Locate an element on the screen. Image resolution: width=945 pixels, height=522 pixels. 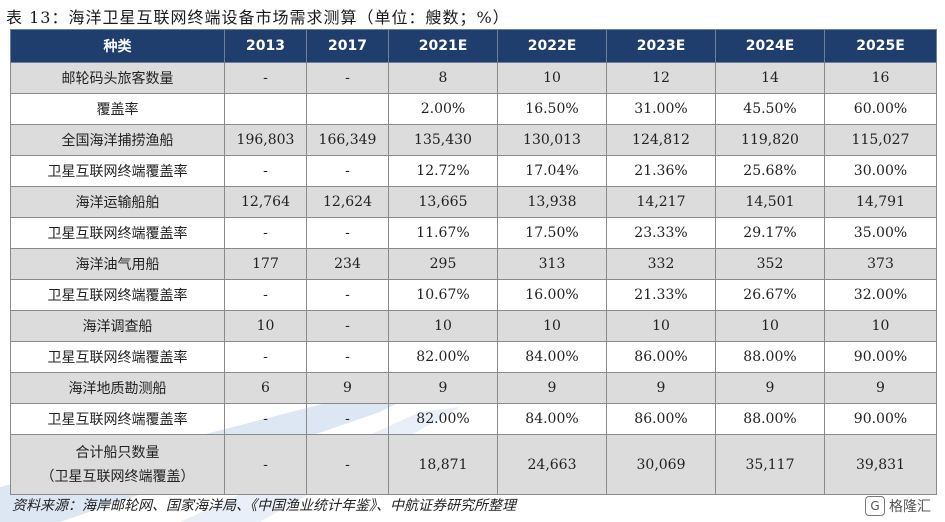
value-cell: 12.72% is located at coordinates (443, 171).